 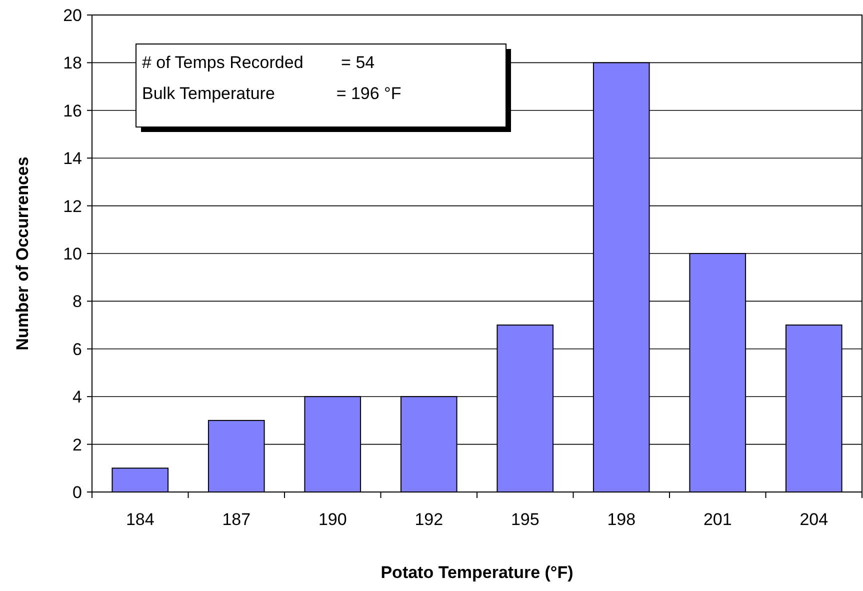 I want to click on x-tick-label: 201, so click(x=717, y=519).